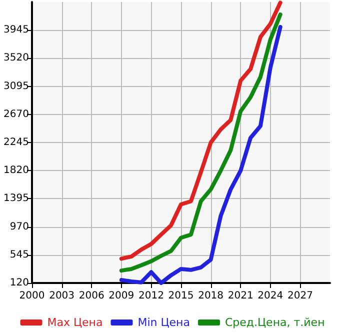 The height and width of the screenshot is (335, 345). Describe the element at coordinates (241, 296) in the screenshot. I see `x-tick-label: 2021` at that location.